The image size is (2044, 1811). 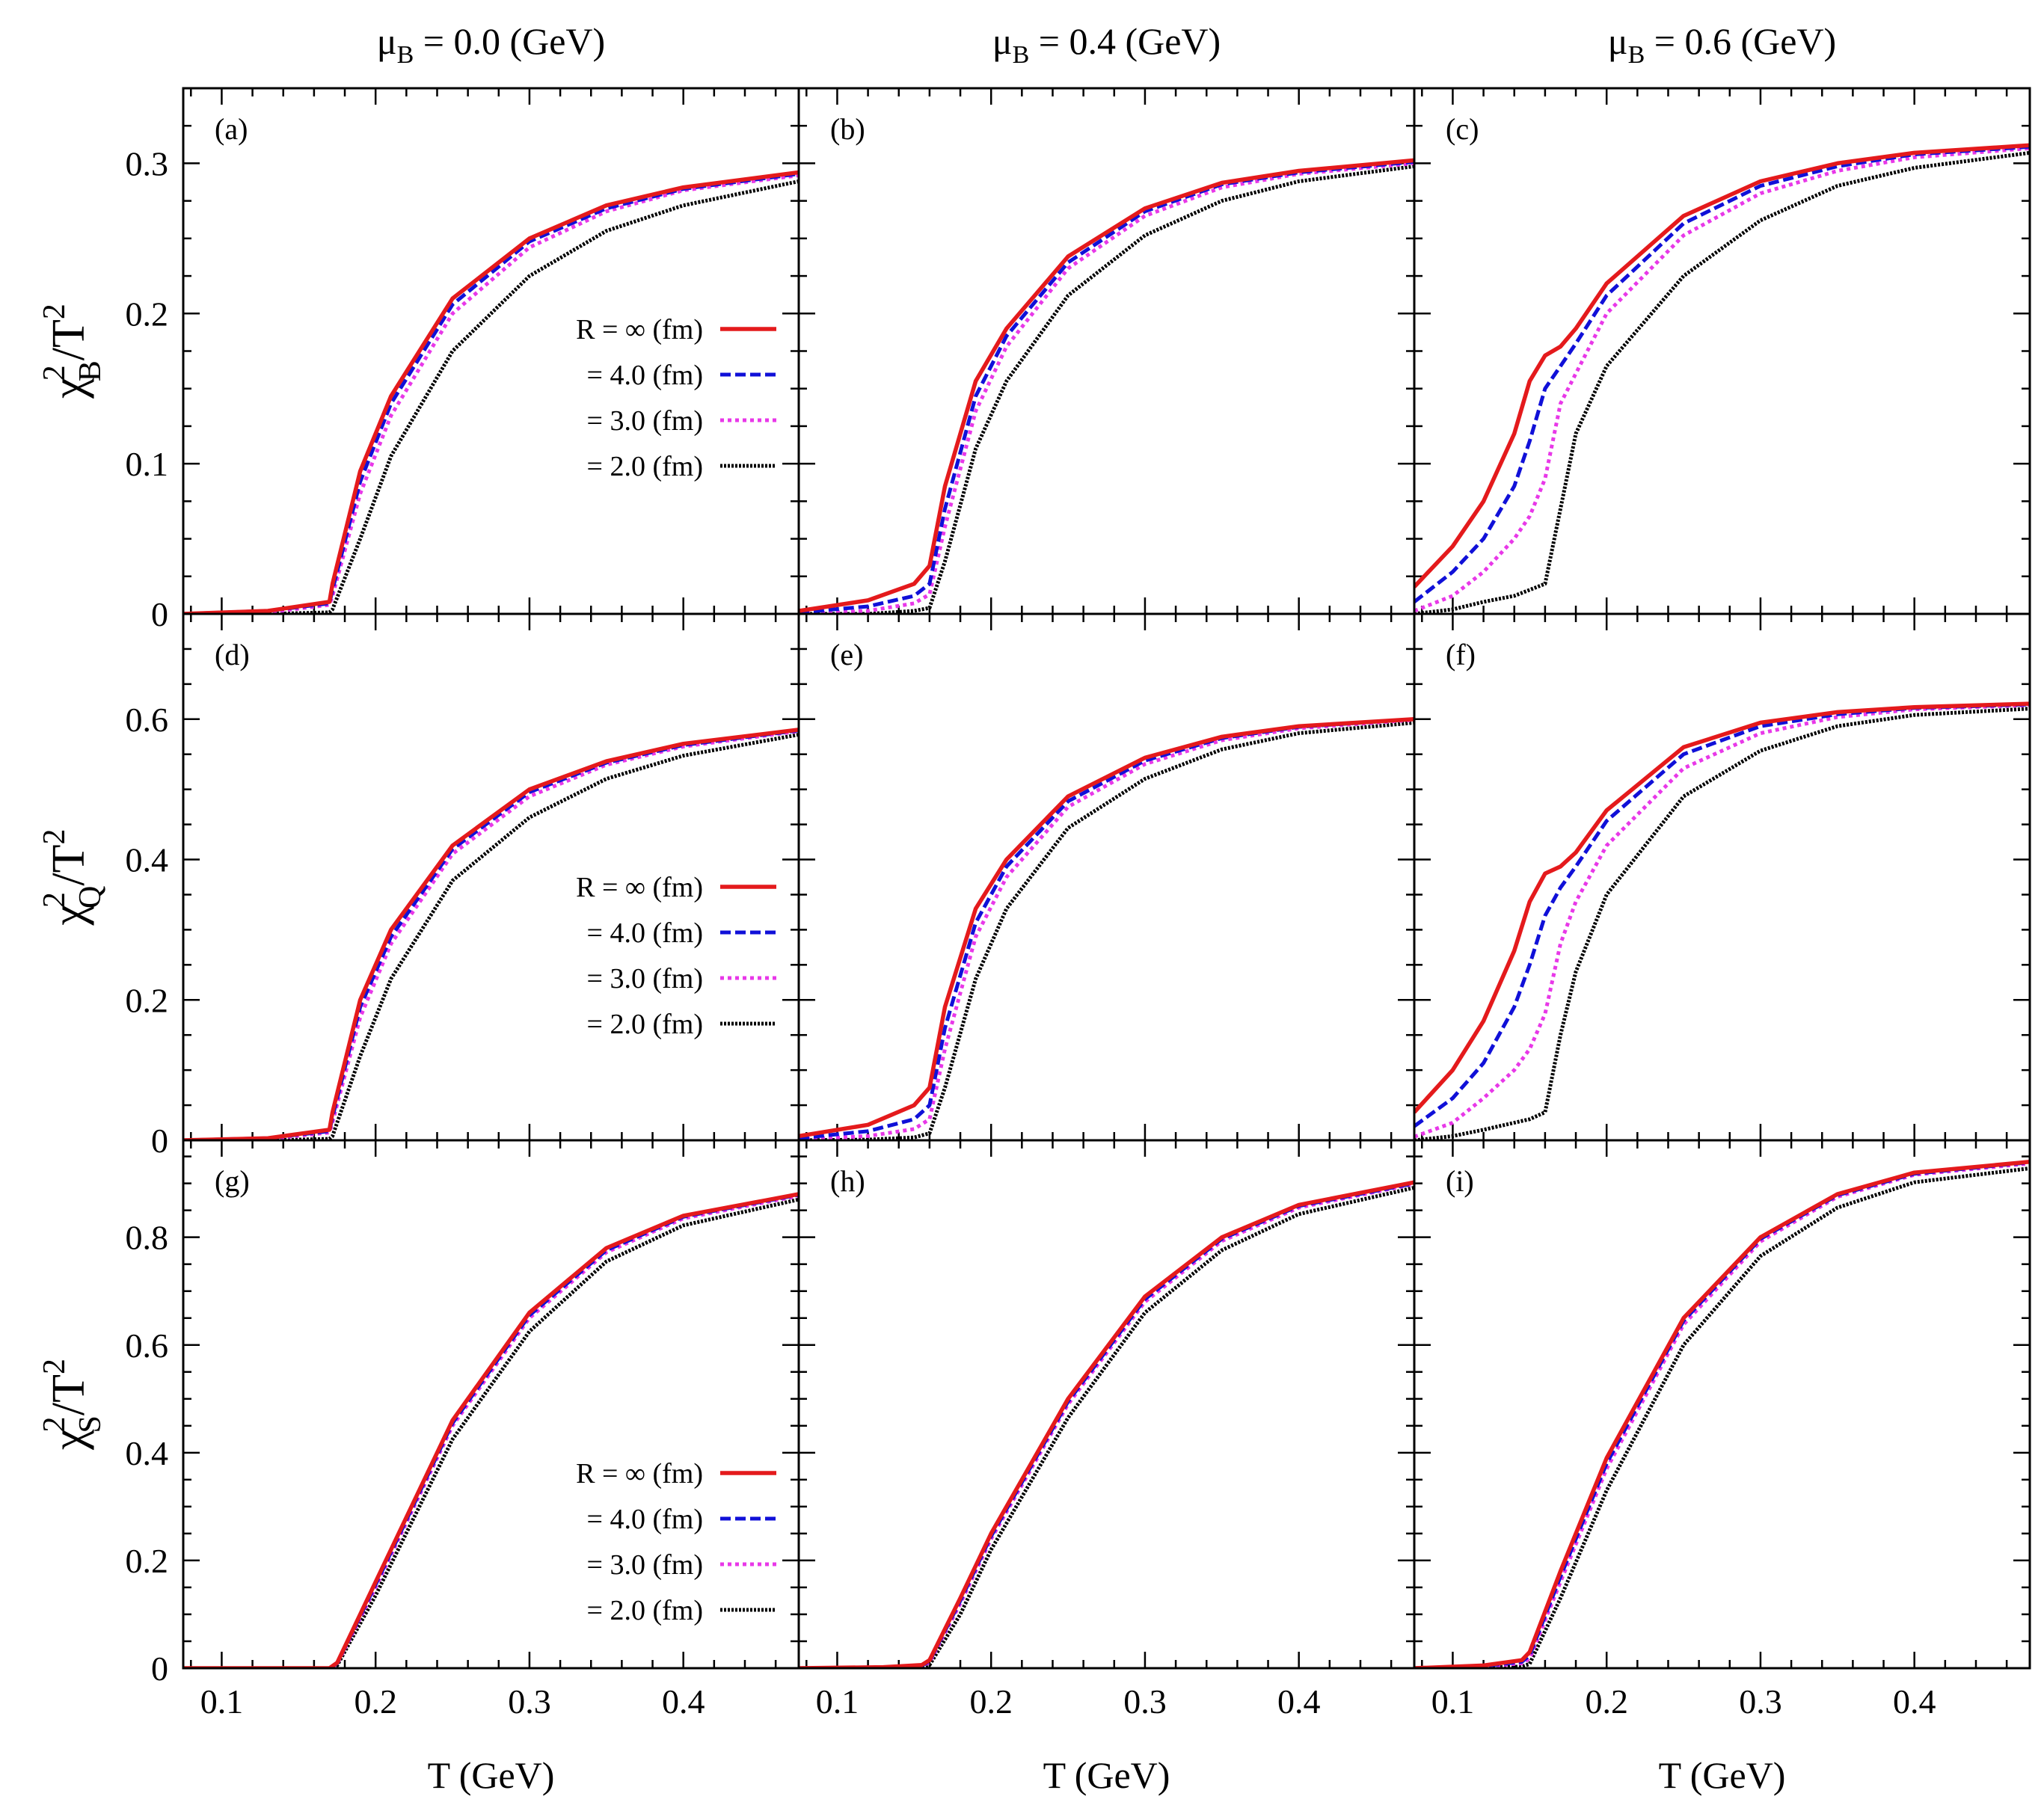 What do you see at coordinates (72, 1405) in the screenshot?
I see `y-axis-label: χ2S/T2` at bounding box center [72, 1405].